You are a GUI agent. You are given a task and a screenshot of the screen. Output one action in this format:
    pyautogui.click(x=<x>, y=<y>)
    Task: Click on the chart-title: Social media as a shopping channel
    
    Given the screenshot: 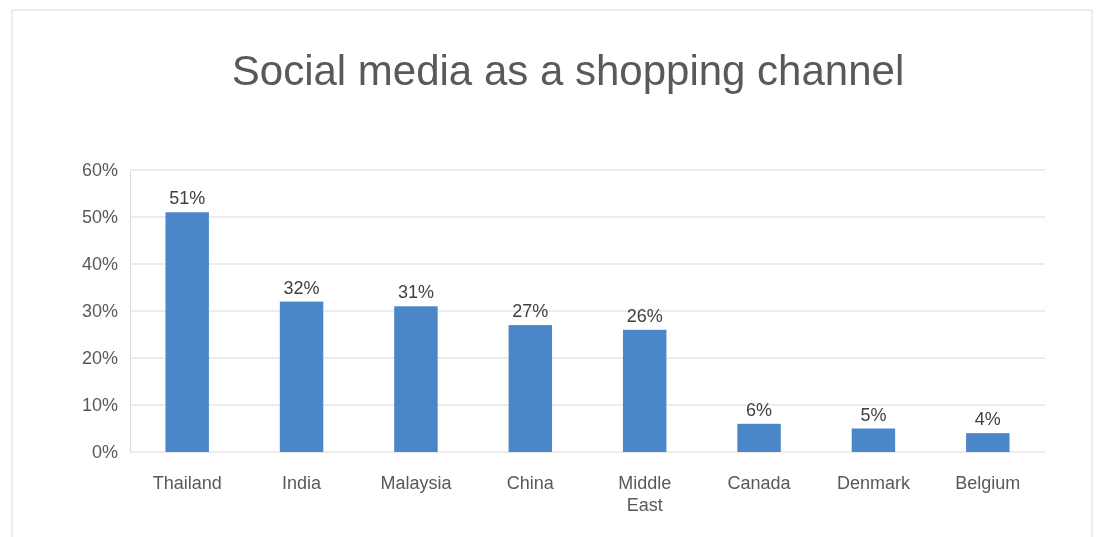 What is the action you would take?
    pyautogui.click(x=568, y=70)
    